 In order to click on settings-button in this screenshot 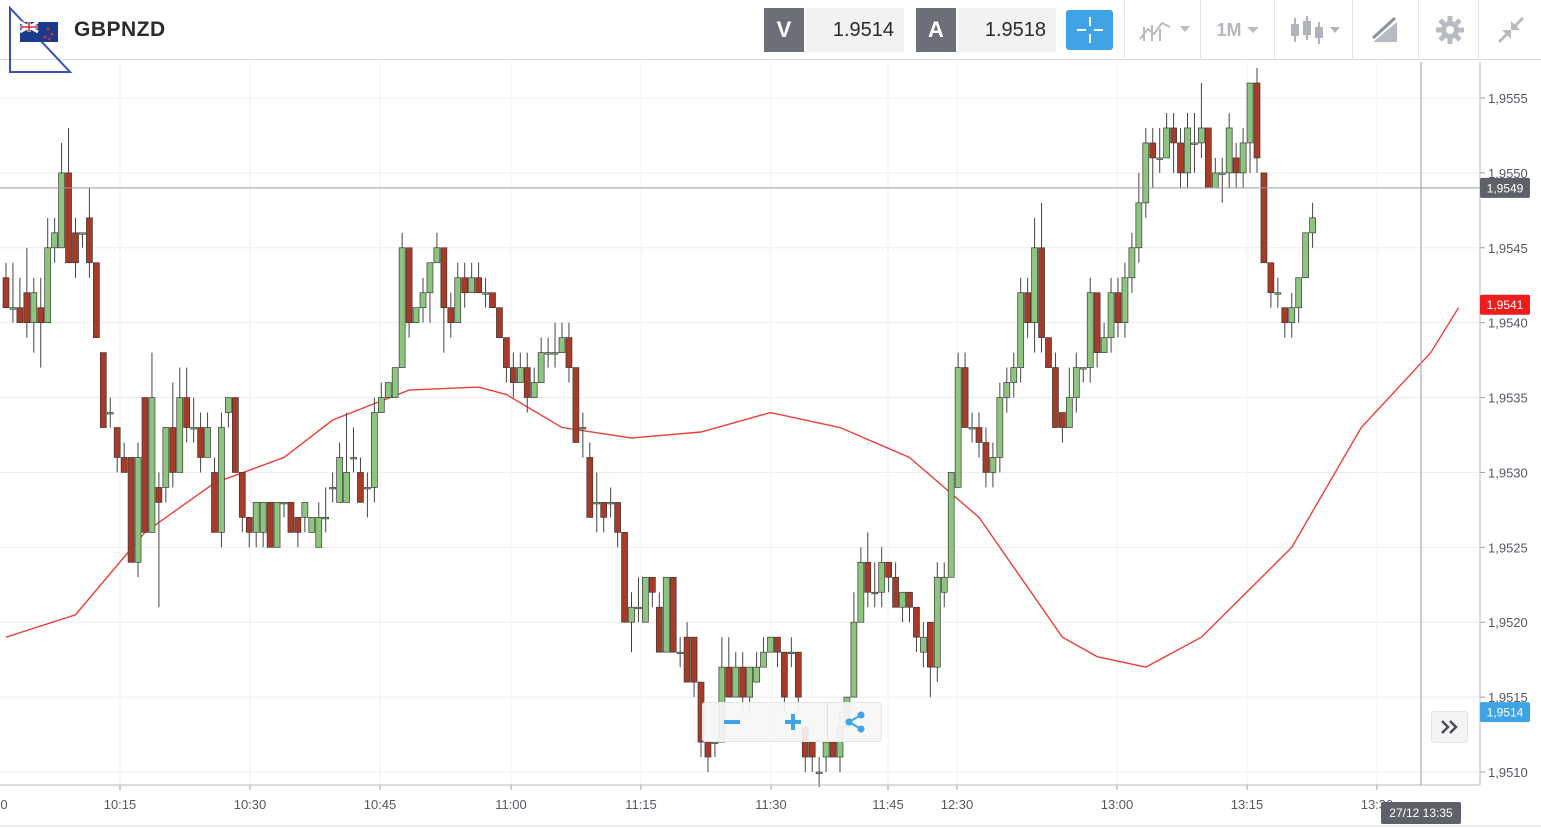, I will do `click(1450, 30)`.